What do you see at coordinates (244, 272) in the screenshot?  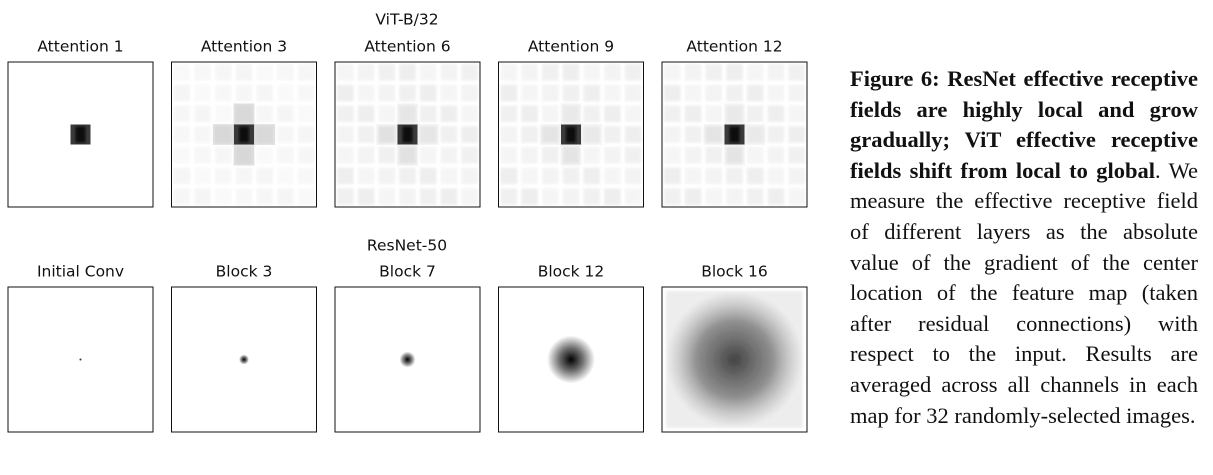 I see `panel-title: Block 3` at bounding box center [244, 272].